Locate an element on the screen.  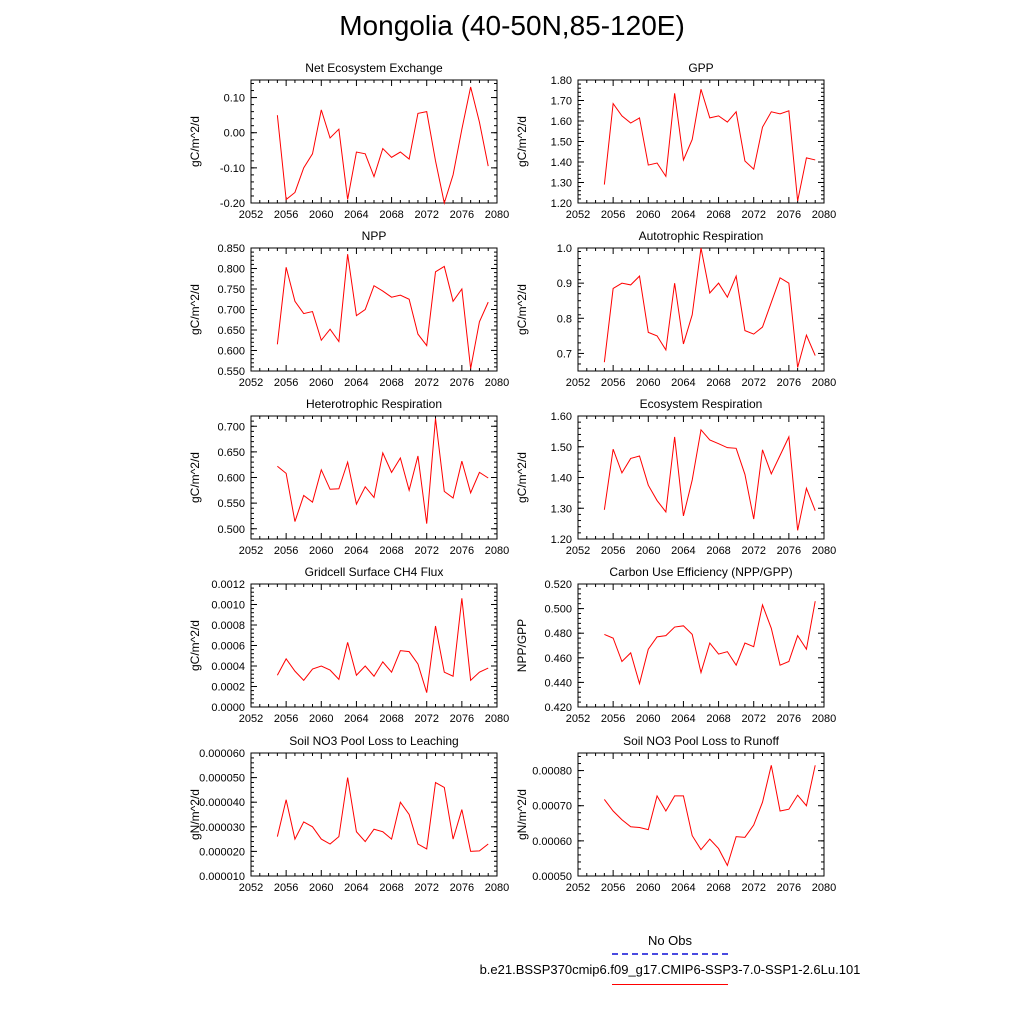
chart-title: Soil NO3 Pool Loss to Leaching is located at coordinates (373, 741).